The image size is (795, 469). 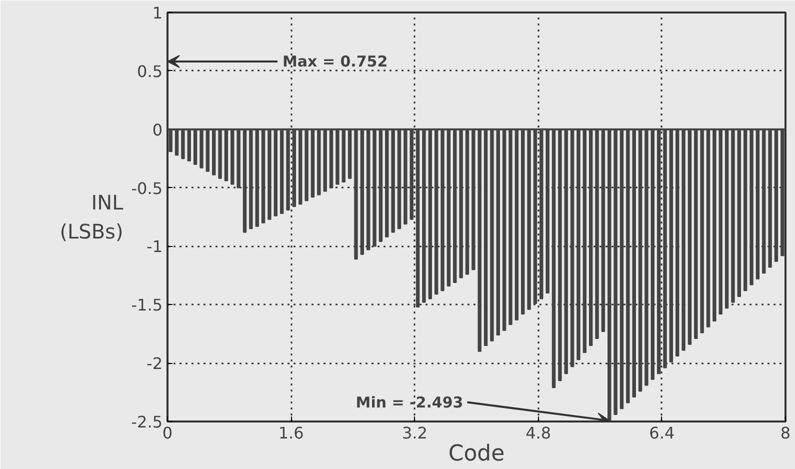 I want to click on y-axis-title: INL (LSBs), so click(x=92, y=217).